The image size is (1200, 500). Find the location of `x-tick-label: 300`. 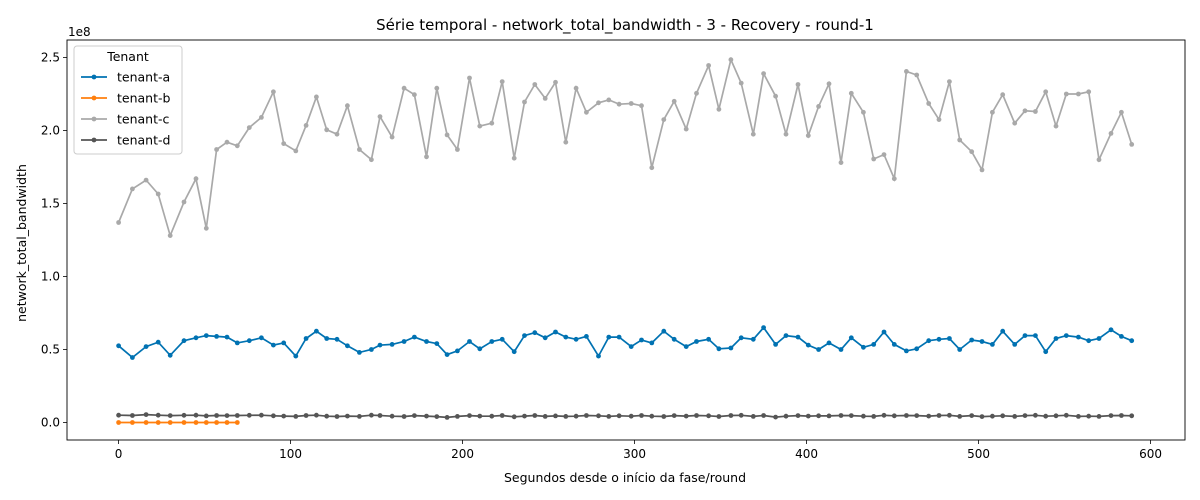

x-tick-label: 300 is located at coordinates (634, 454).